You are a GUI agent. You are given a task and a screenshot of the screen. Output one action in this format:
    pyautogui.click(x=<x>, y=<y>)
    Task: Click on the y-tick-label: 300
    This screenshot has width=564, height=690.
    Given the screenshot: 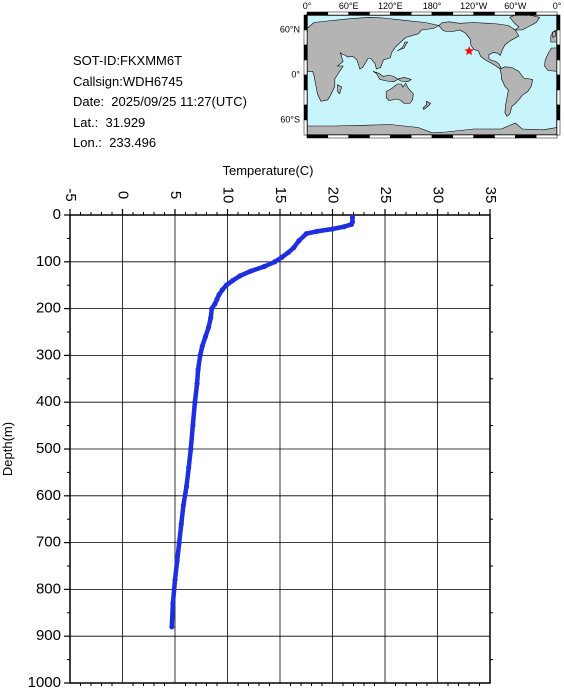 What is the action you would take?
    pyautogui.click(x=48, y=354)
    